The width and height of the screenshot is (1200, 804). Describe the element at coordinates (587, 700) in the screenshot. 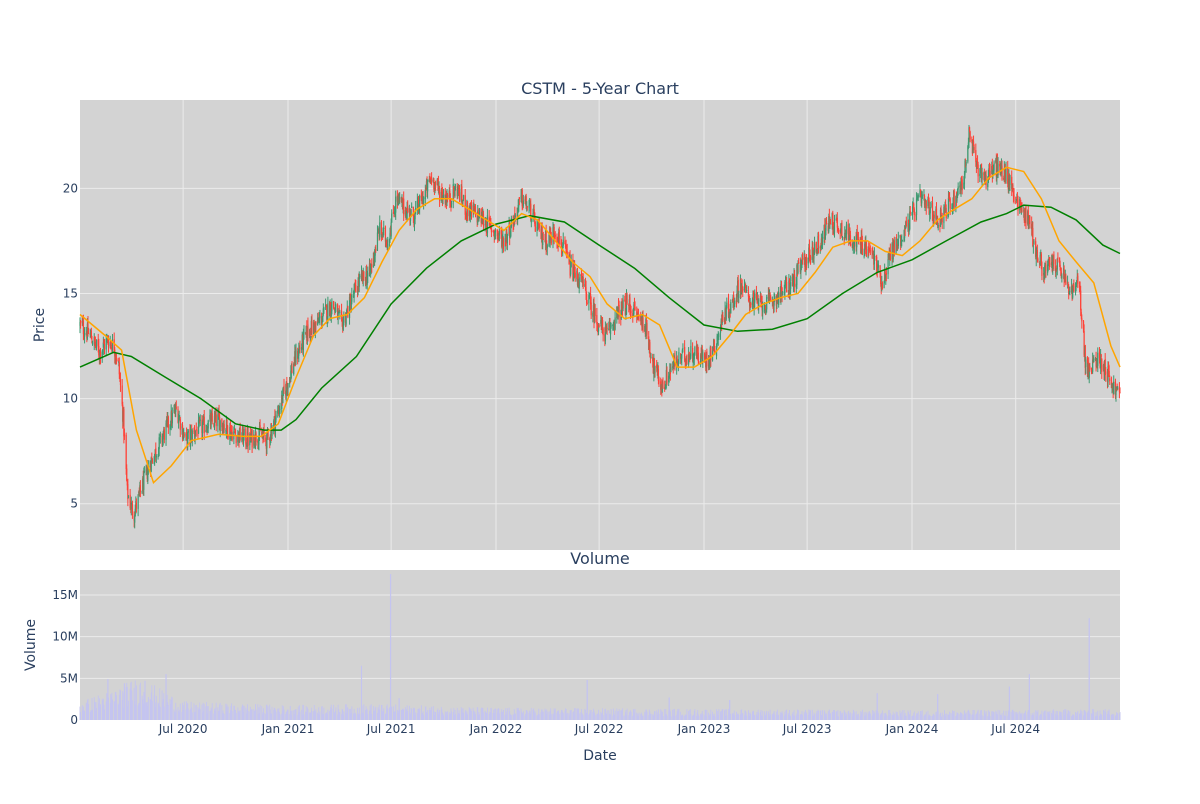

I see `volume-spike-bar` at that location.